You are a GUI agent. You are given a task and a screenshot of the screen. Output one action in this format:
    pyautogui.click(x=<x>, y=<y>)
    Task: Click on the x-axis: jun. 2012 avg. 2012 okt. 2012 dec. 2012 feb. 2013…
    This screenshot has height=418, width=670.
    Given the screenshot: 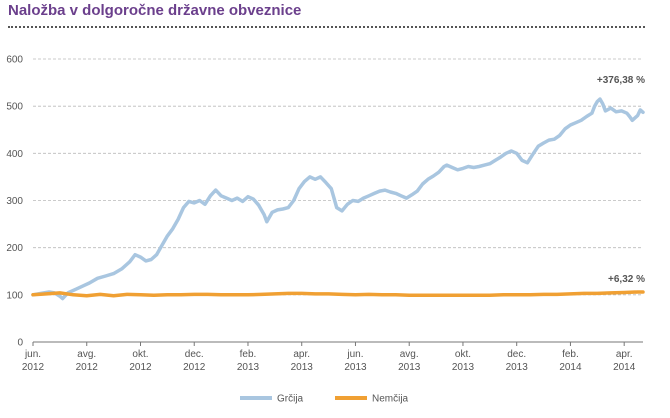 What is the action you would take?
    pyautogui.click(x=329, y=357)
    